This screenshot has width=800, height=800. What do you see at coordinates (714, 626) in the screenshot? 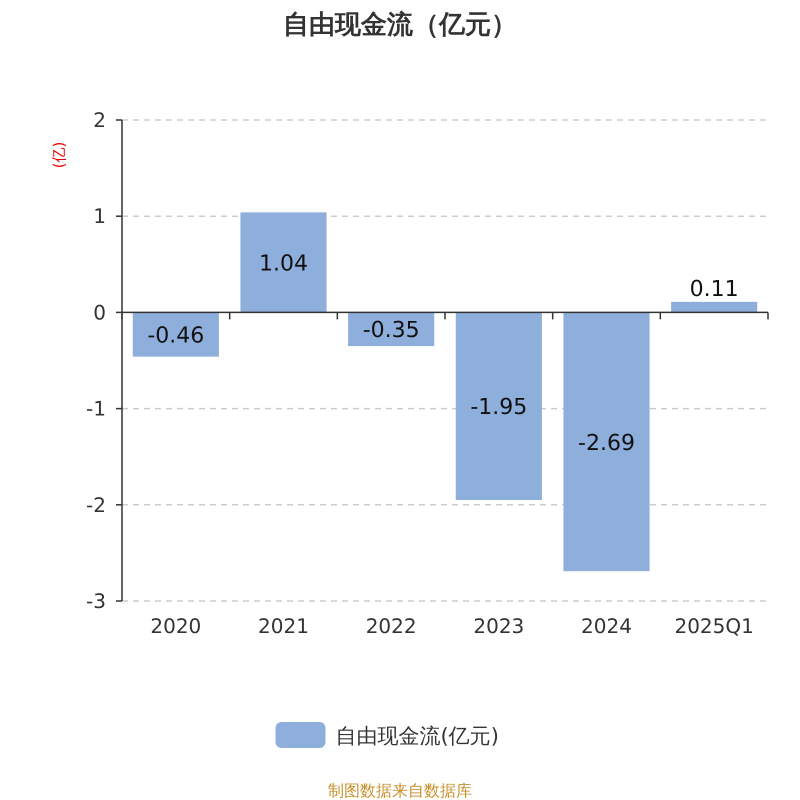
I see `x-tick-label: 2025Q1` at bounding box center [714, 626].